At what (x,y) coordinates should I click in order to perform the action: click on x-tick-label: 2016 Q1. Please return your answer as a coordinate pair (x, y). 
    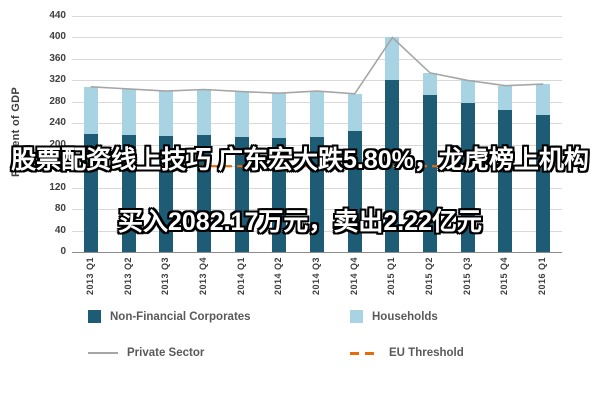
    Looking at the image, I should click on (542, 276).